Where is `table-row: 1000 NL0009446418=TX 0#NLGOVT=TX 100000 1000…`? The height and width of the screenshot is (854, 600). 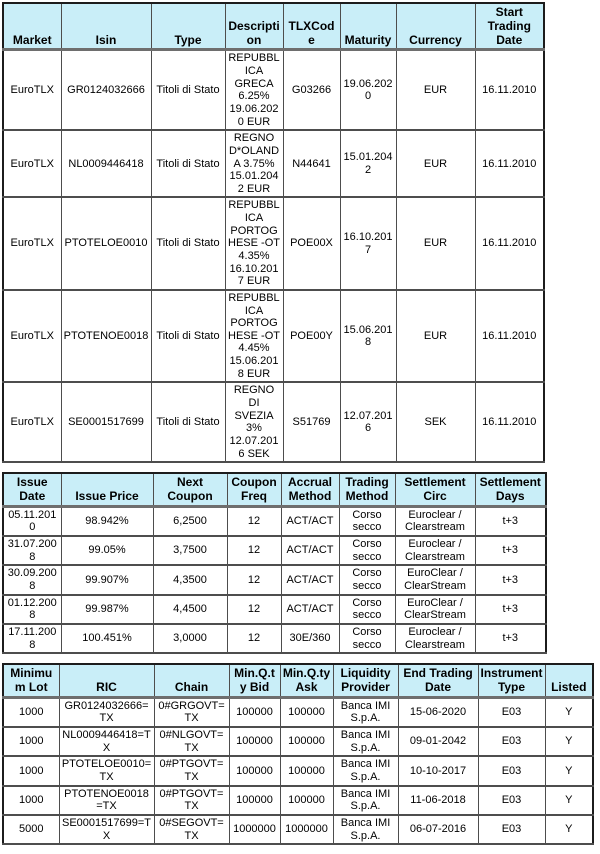 table-row: 1000 NL0009446418=TX 0#NLGOVT=TX 100000 1000… is located at coordinates (298, 742).